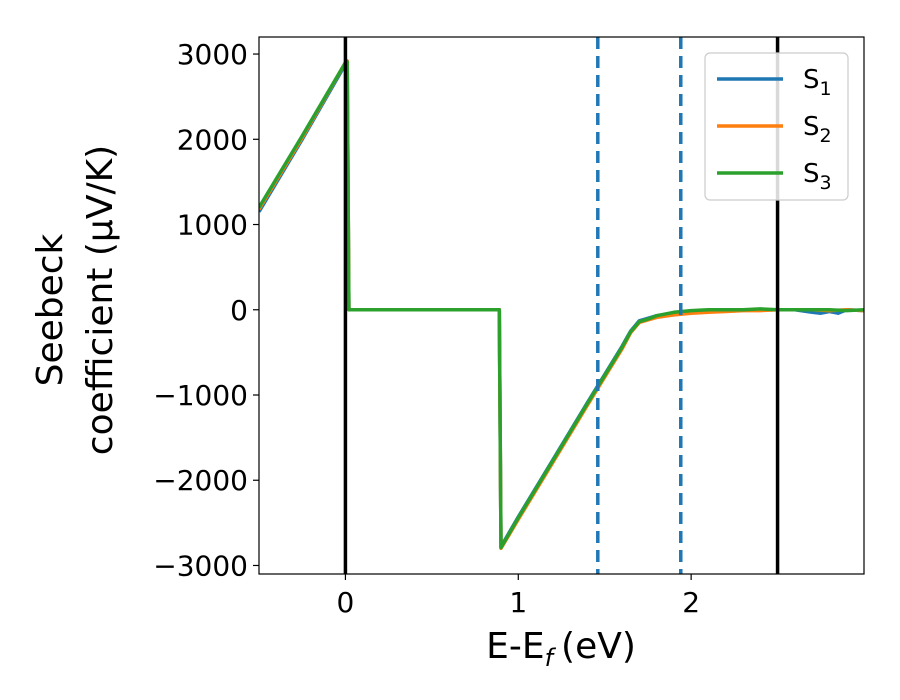 The width and height of the screenshot is (900, 700). I want to click on y-tick-label: −2000, so click(200, 480).